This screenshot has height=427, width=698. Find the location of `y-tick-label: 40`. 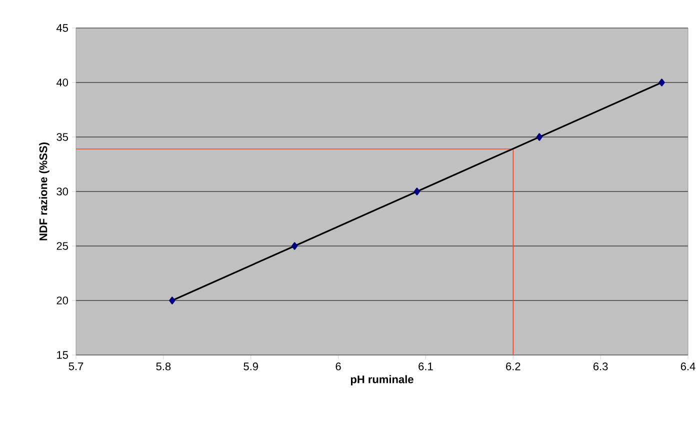

y-tick-label: 40 is located at coordinates (62, 82).